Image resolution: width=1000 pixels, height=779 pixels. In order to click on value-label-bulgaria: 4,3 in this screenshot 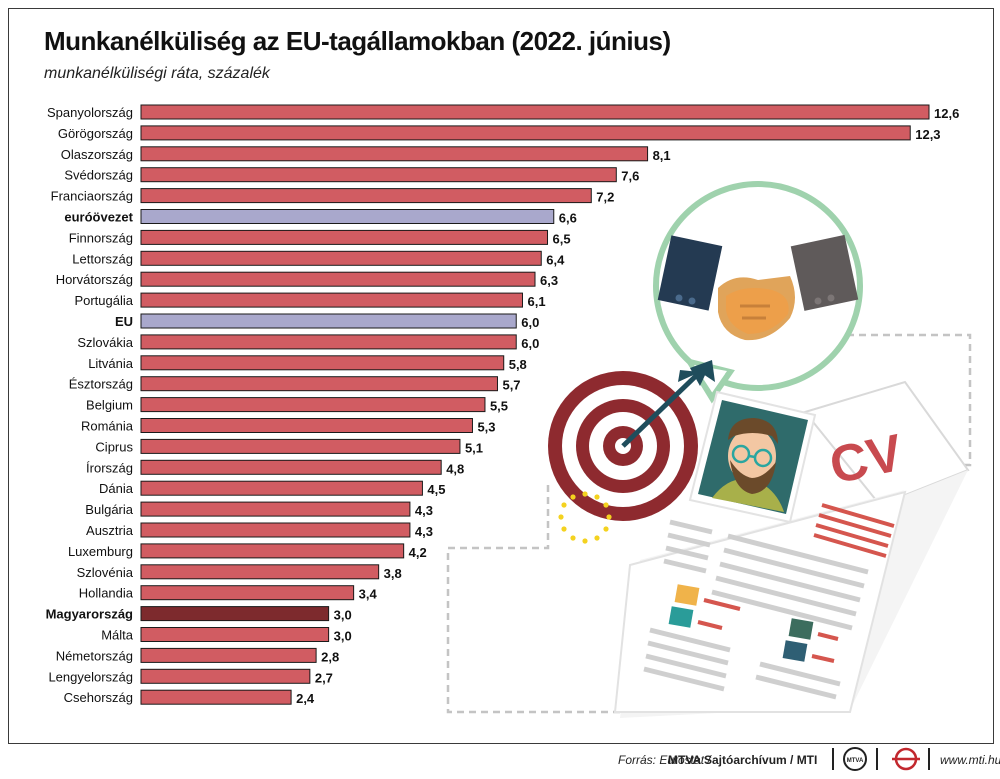, I will do `click(424, 510)`.